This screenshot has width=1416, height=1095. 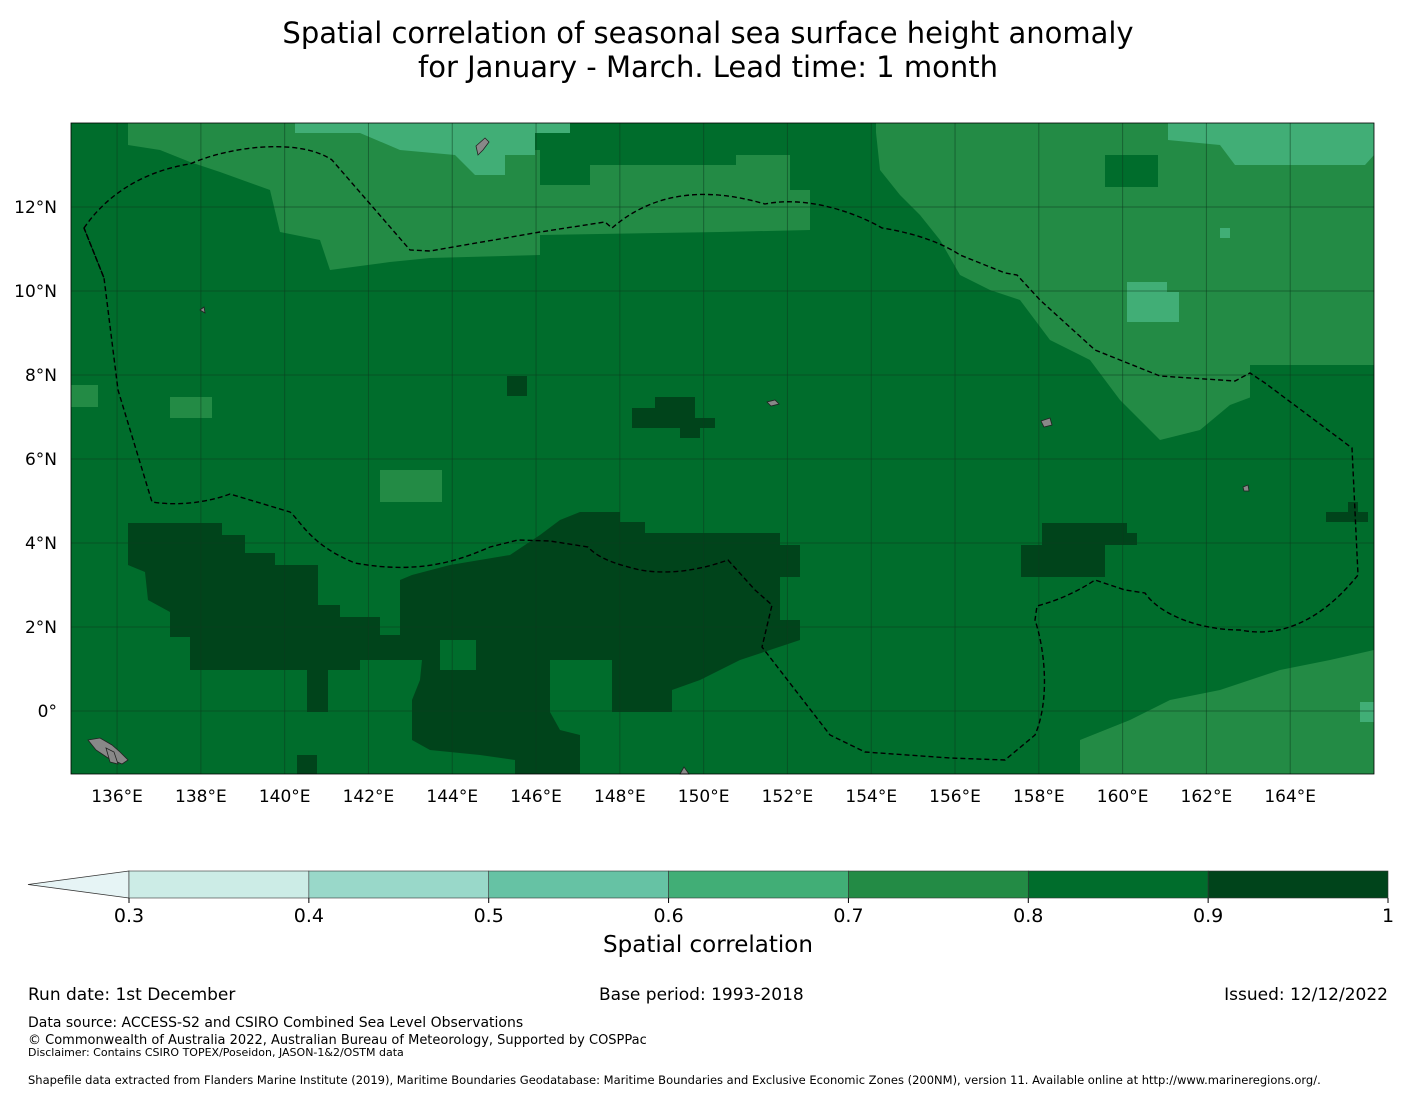 What do you see at coordinates (517, 386) in the screenshot?
I see `field-patch-0.9-small` at bounding box center [517, 386].